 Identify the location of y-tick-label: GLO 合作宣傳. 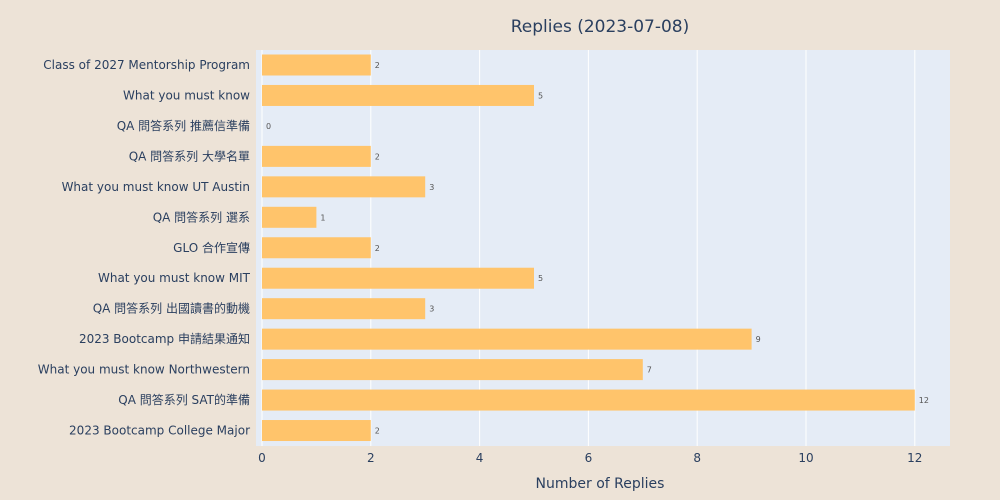
(211, 247).